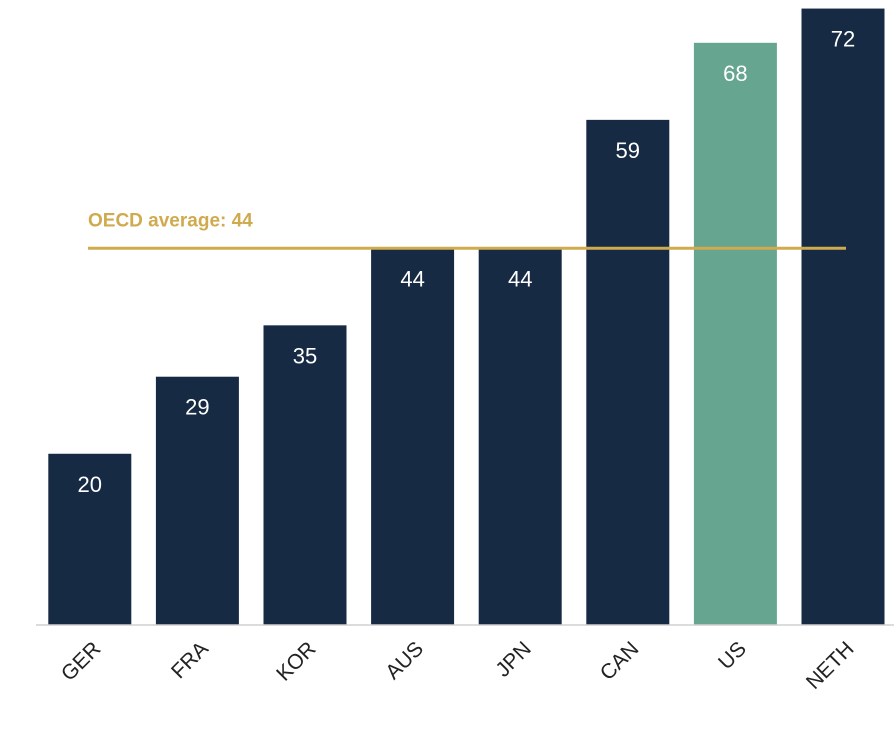 This screenshot has width=894, height=729. I want to click on value-label: 72, so click(843, 39).